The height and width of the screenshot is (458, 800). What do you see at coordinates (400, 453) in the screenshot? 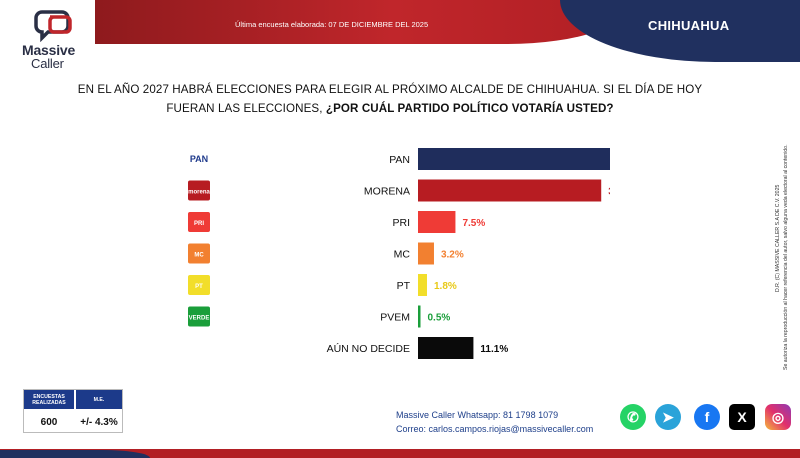
I see `footer-red-band` at bounding box center [400, 453].